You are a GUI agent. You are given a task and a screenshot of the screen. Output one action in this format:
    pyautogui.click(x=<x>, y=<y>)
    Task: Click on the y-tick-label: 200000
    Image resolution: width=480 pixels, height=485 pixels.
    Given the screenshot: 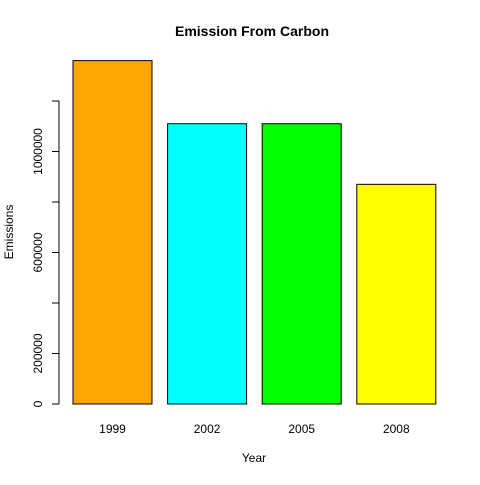 What is the action you would take?
    pyautogui.click(x=38, y=353)
    